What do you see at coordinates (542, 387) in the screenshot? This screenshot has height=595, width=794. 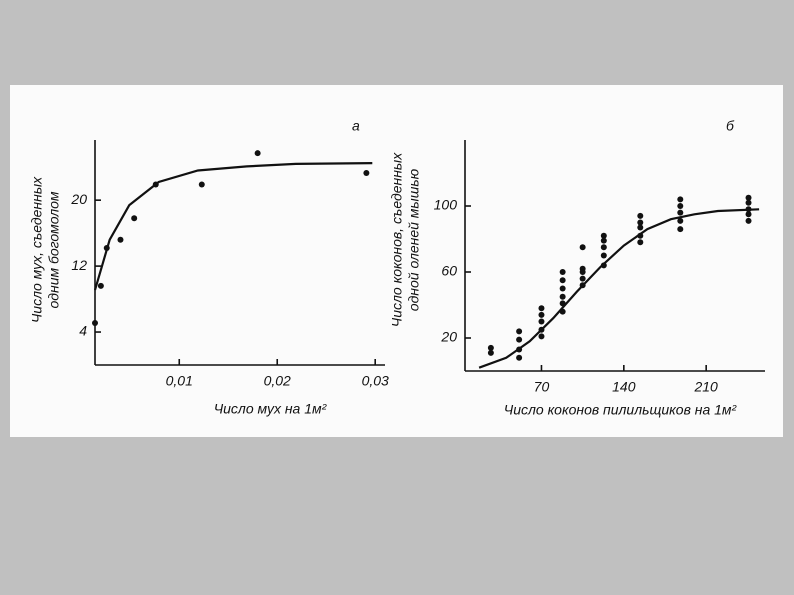 I see `x-tick-label: 70` at bounding box center [542, 387].